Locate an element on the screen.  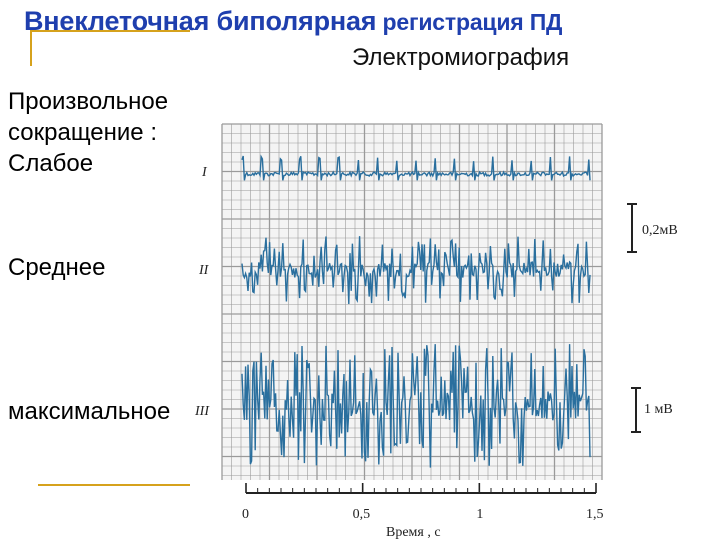
x-axis-title: Время , с is located at coordinates (413, 532).